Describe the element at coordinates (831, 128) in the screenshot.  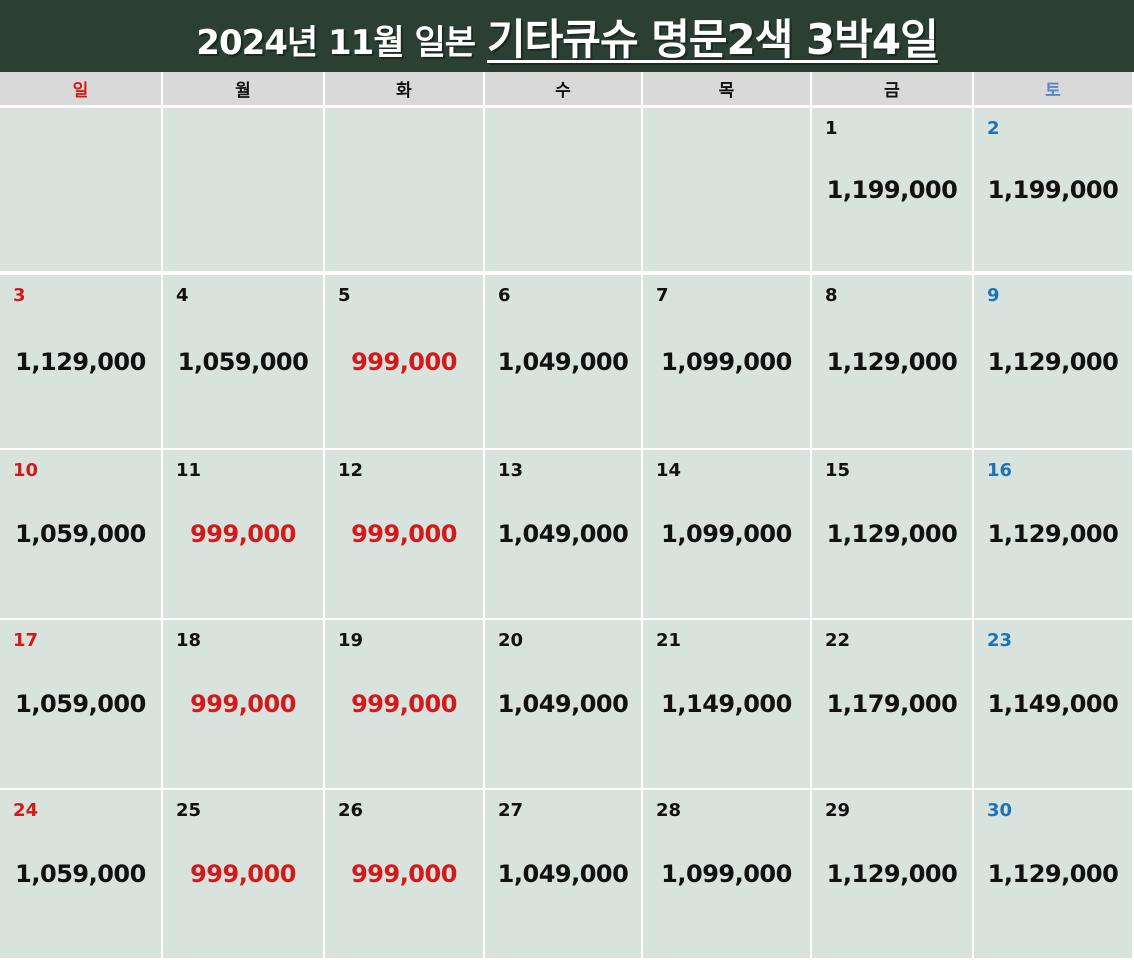
I see `day-number: 1` at that location.